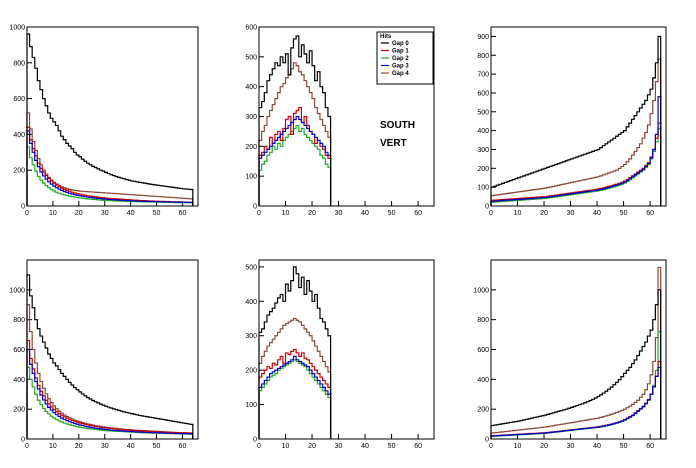 The width and height of the screenshot is (696, 468). Describe the element at coordinates (483, 75) in the screenshot. I see `y-tick-label: 700` at that location.